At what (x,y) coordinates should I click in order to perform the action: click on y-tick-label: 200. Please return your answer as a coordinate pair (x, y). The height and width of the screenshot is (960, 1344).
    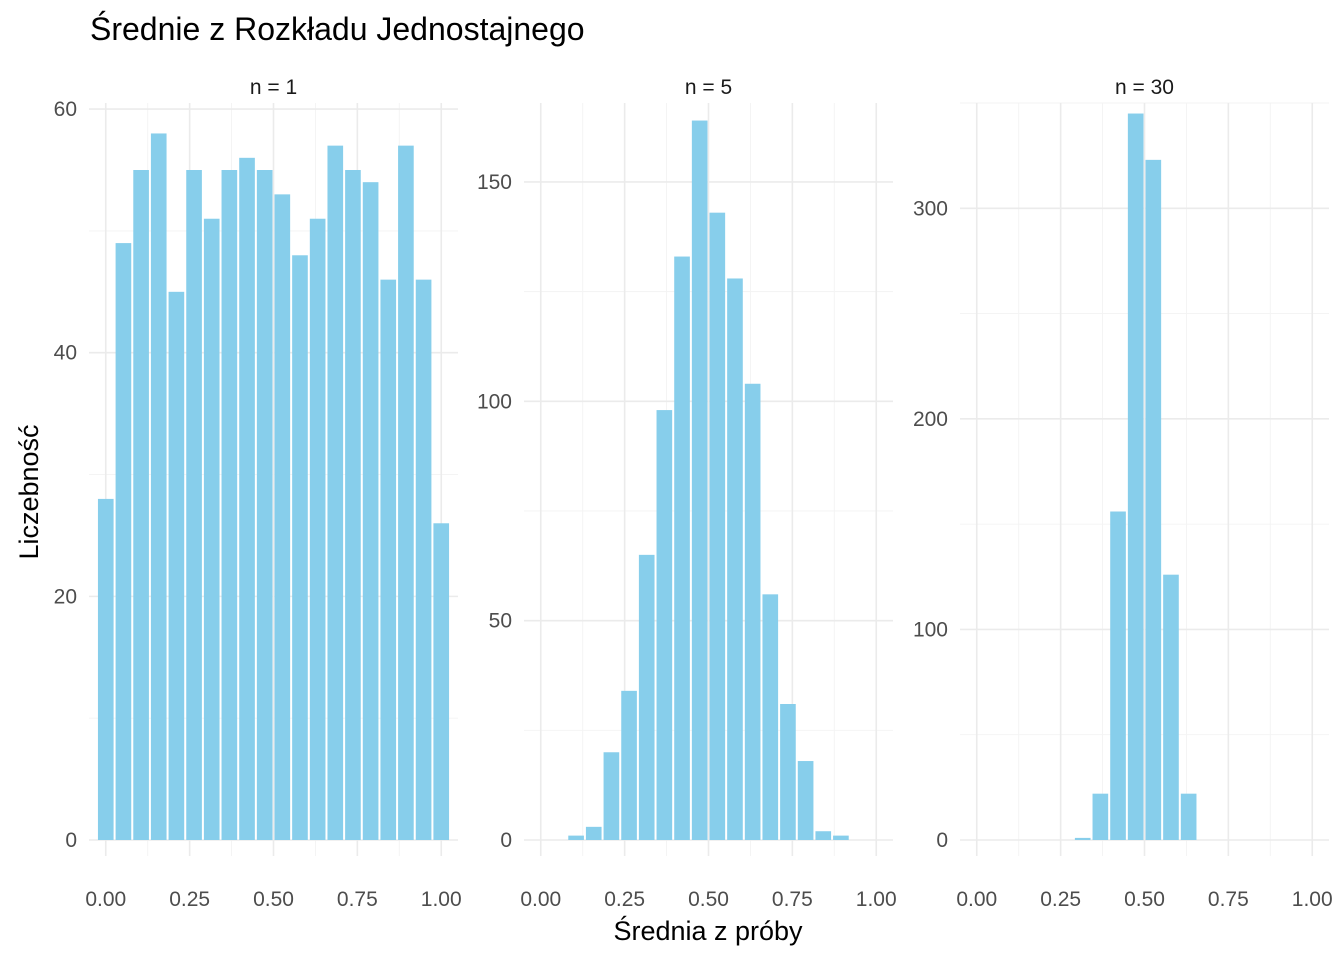
    Looking at the image, I should click on (930, 419).